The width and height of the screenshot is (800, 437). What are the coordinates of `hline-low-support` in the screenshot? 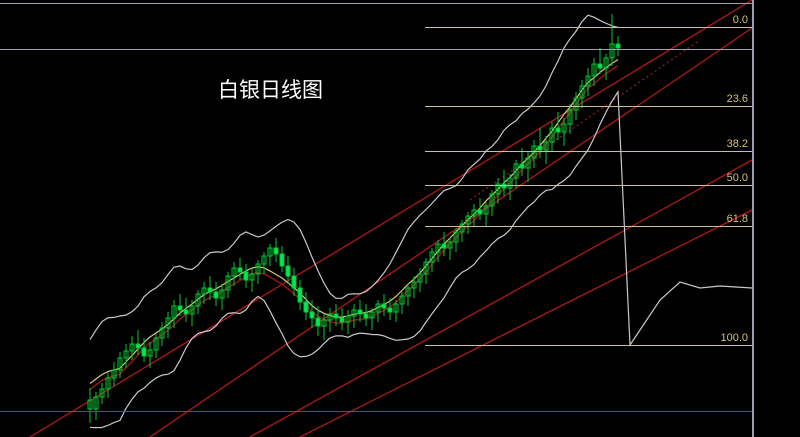 It's located at (376, 411).